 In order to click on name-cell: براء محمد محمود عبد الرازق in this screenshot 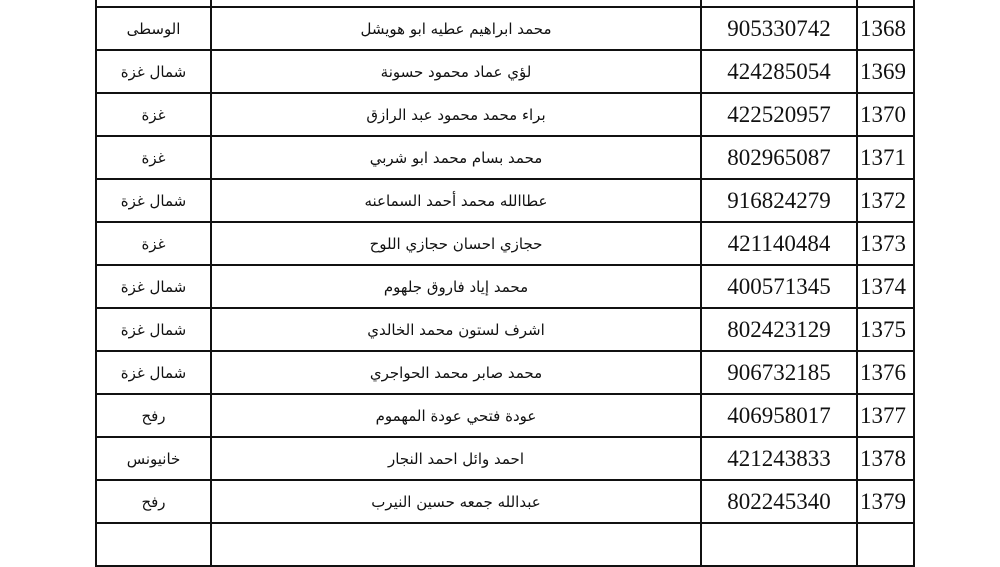, I will do `click(456, 114)`.